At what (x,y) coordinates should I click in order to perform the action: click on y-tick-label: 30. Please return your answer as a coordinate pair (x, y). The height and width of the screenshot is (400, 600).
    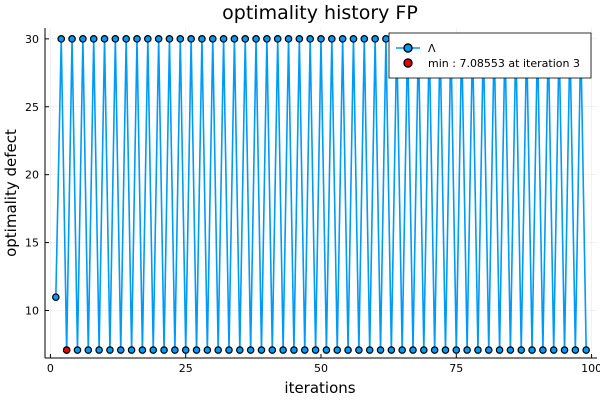
    Looking at the image, I should click on (32, 39).